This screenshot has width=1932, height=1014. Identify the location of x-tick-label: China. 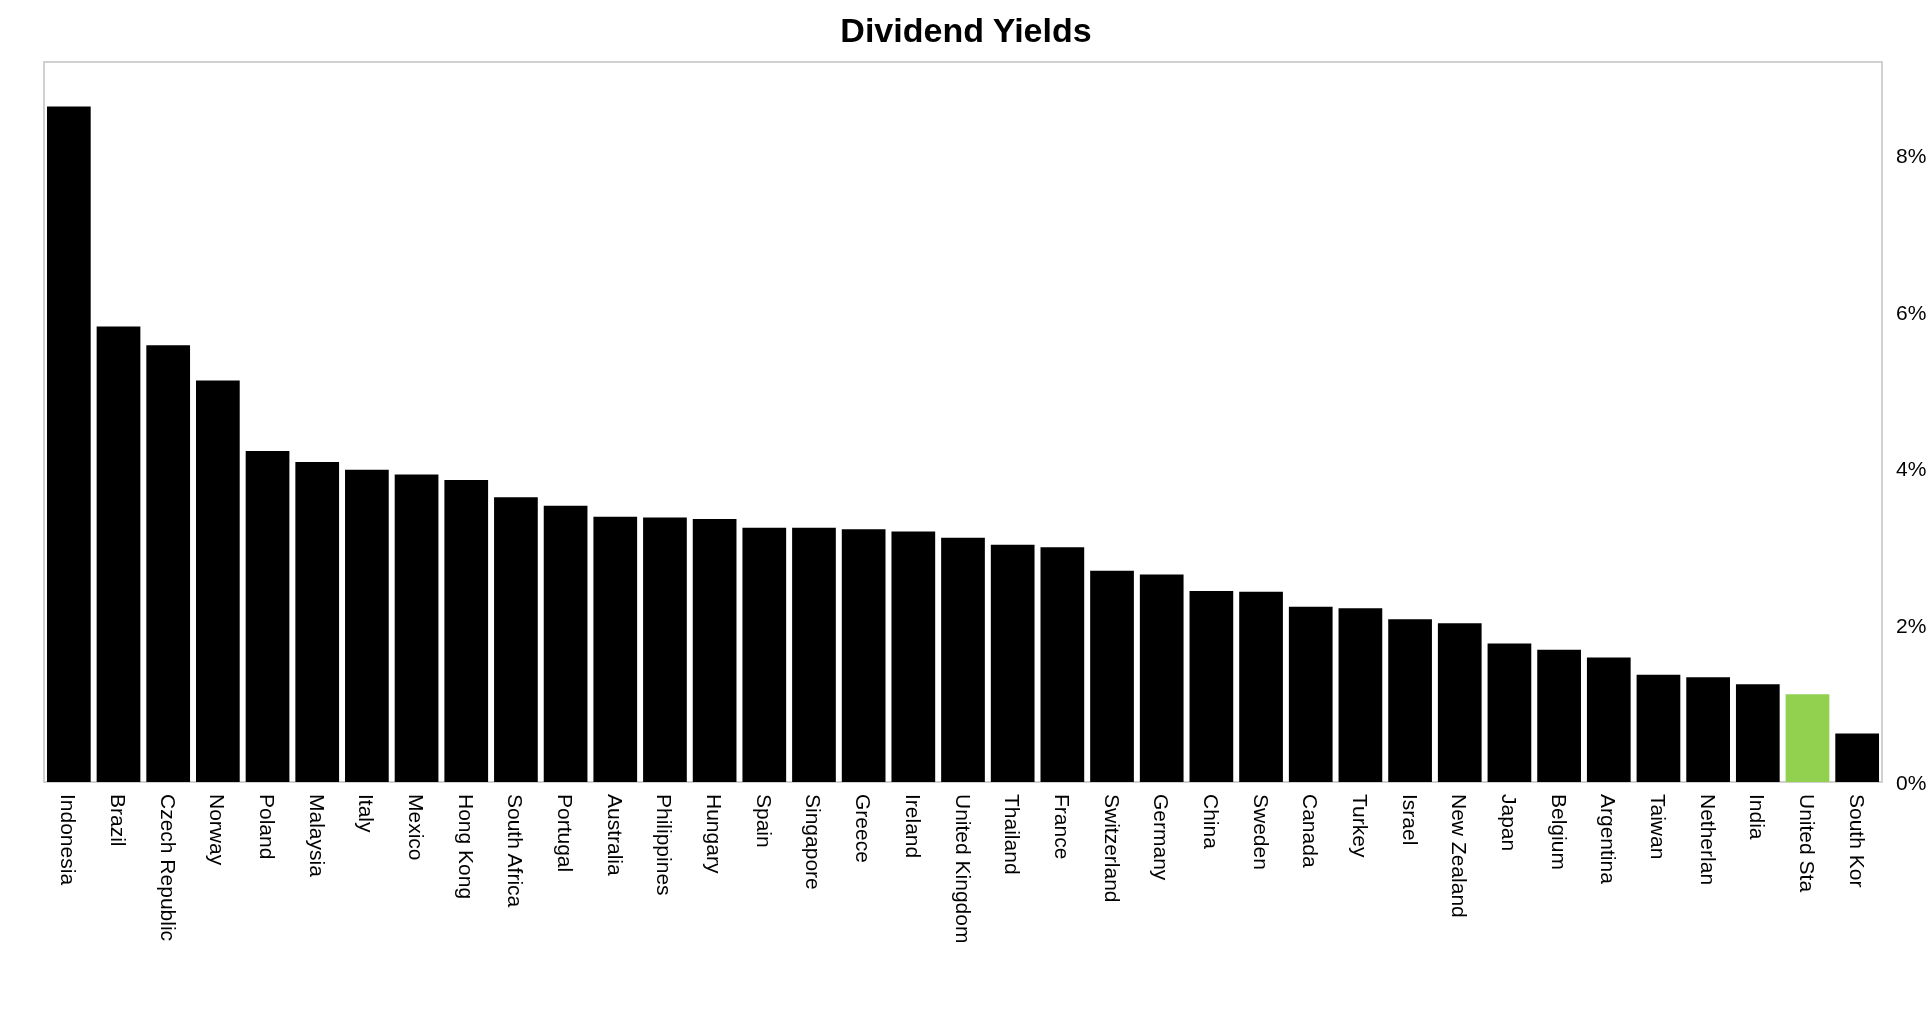
(1211, 822).